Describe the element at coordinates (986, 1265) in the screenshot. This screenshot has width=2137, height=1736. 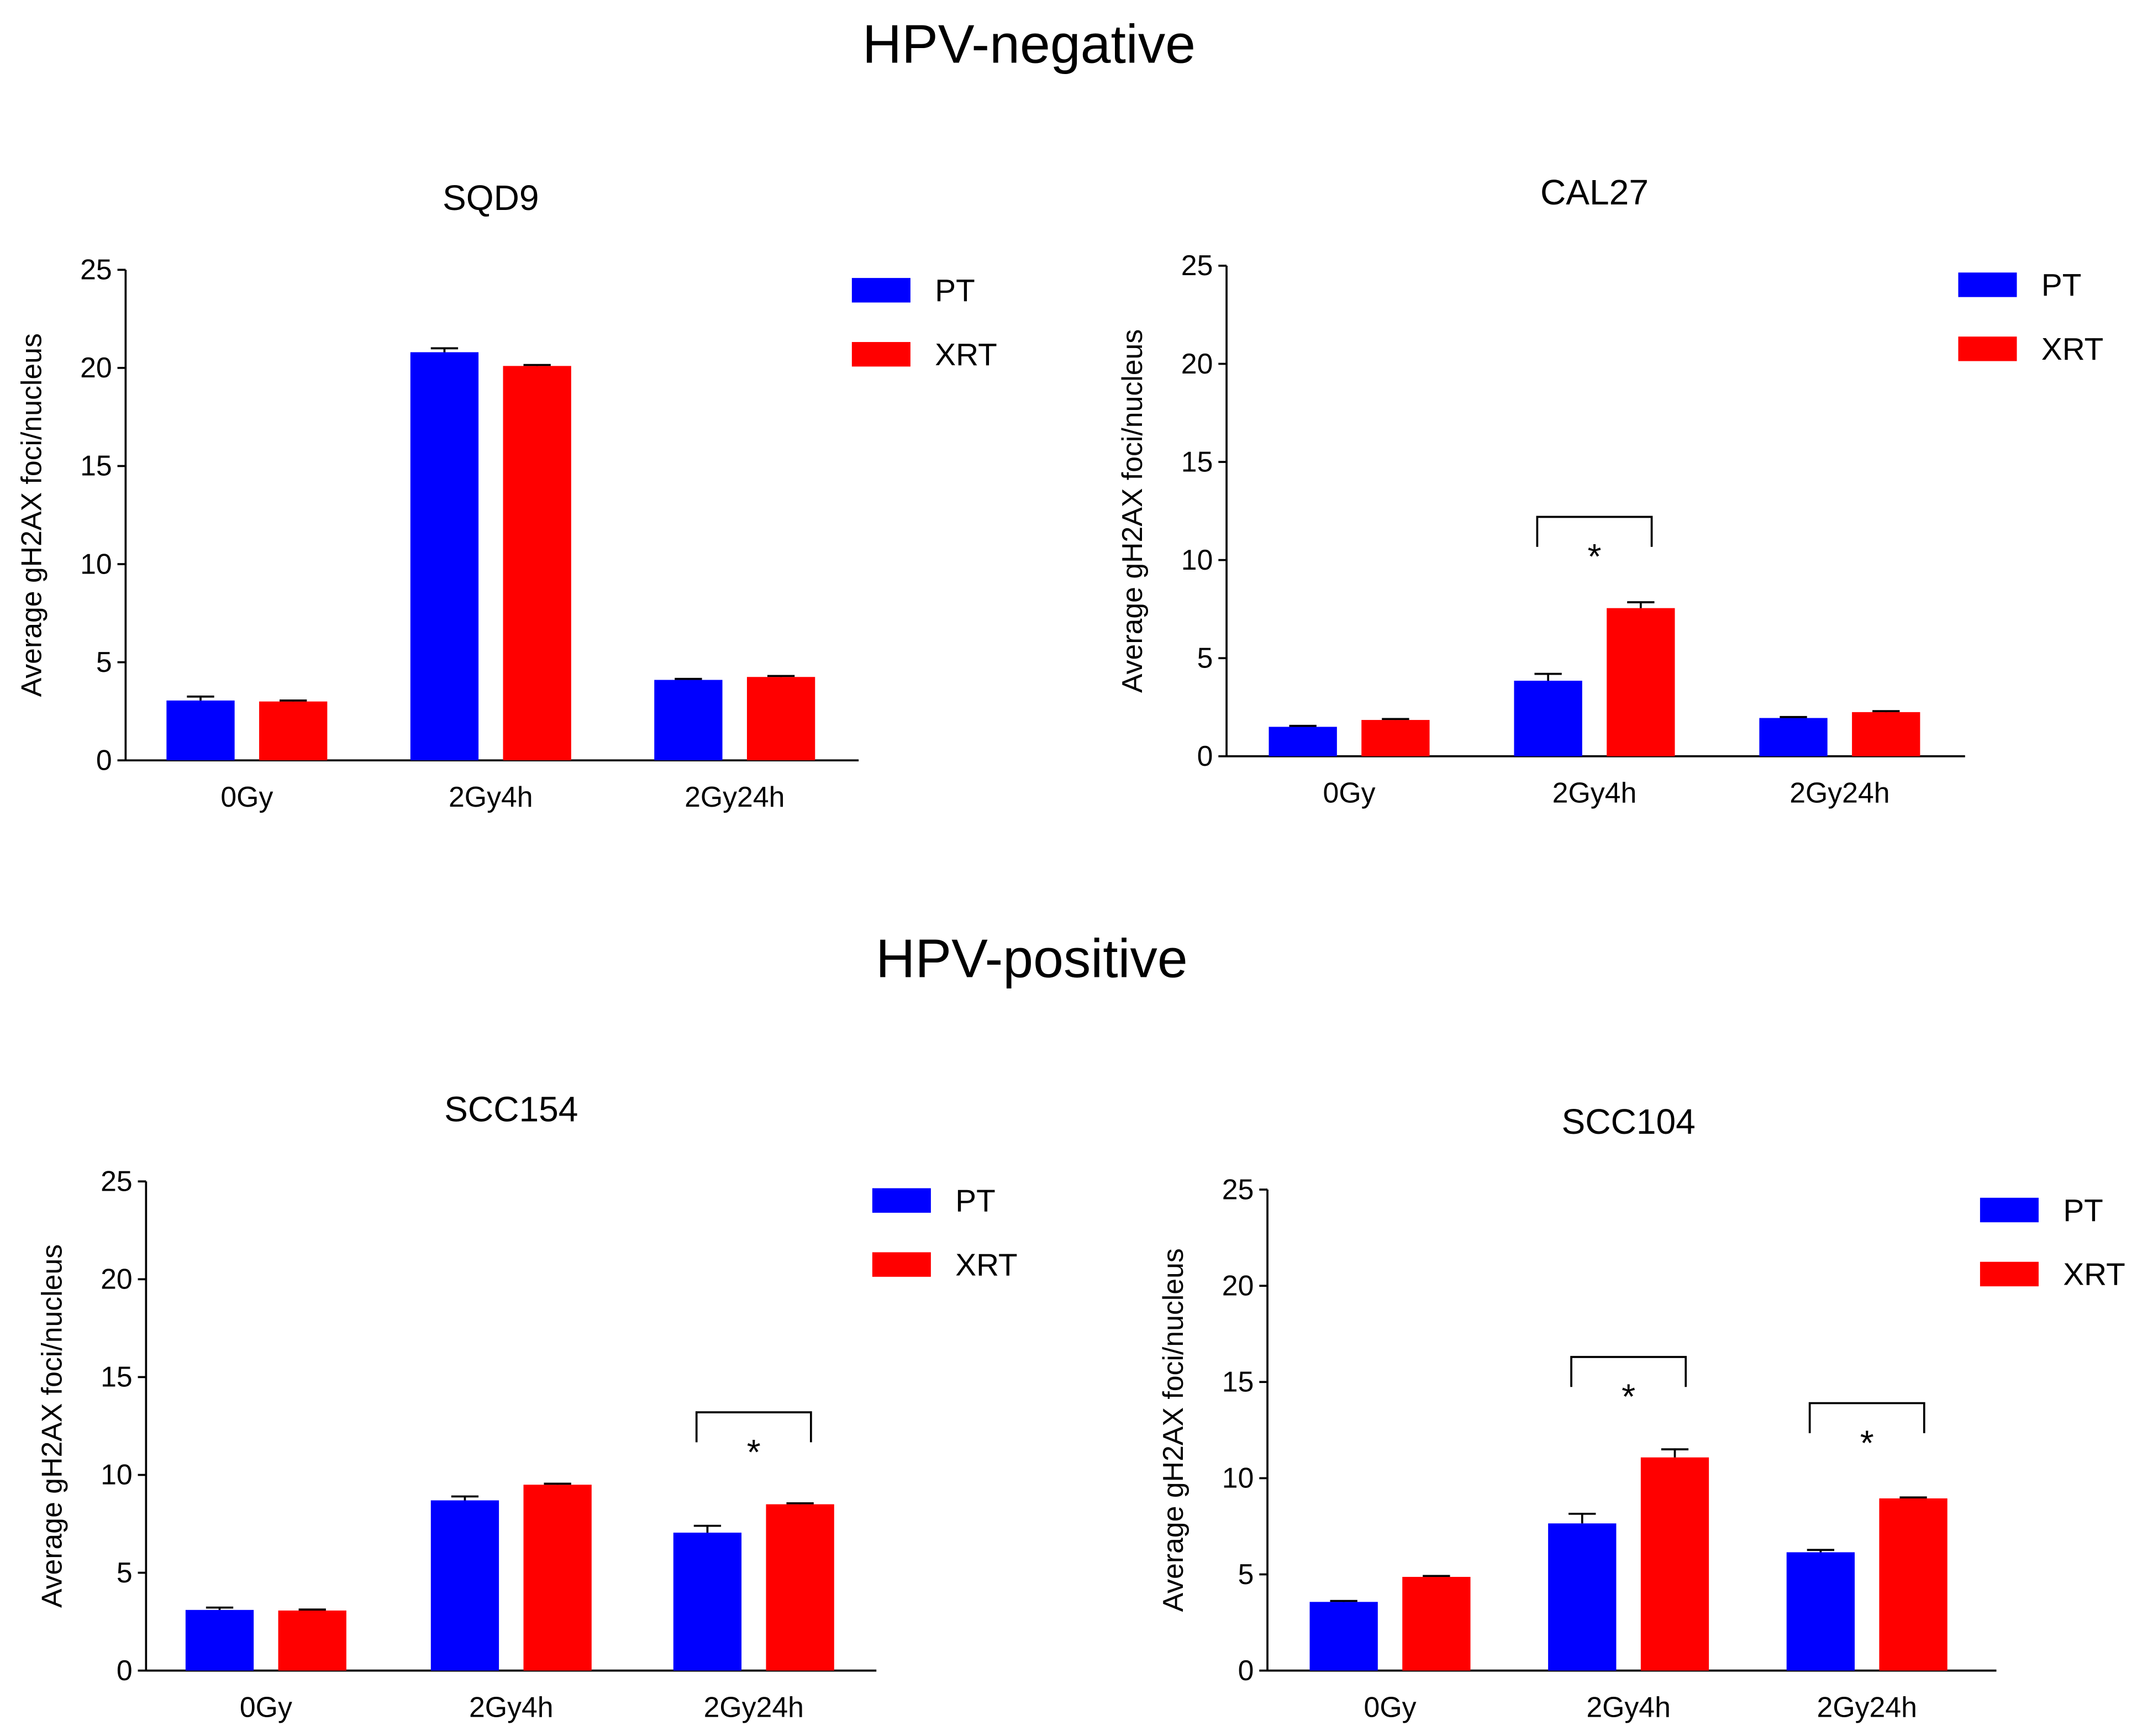
I see `scc154-legend-label-xrt: XRT` at that location.